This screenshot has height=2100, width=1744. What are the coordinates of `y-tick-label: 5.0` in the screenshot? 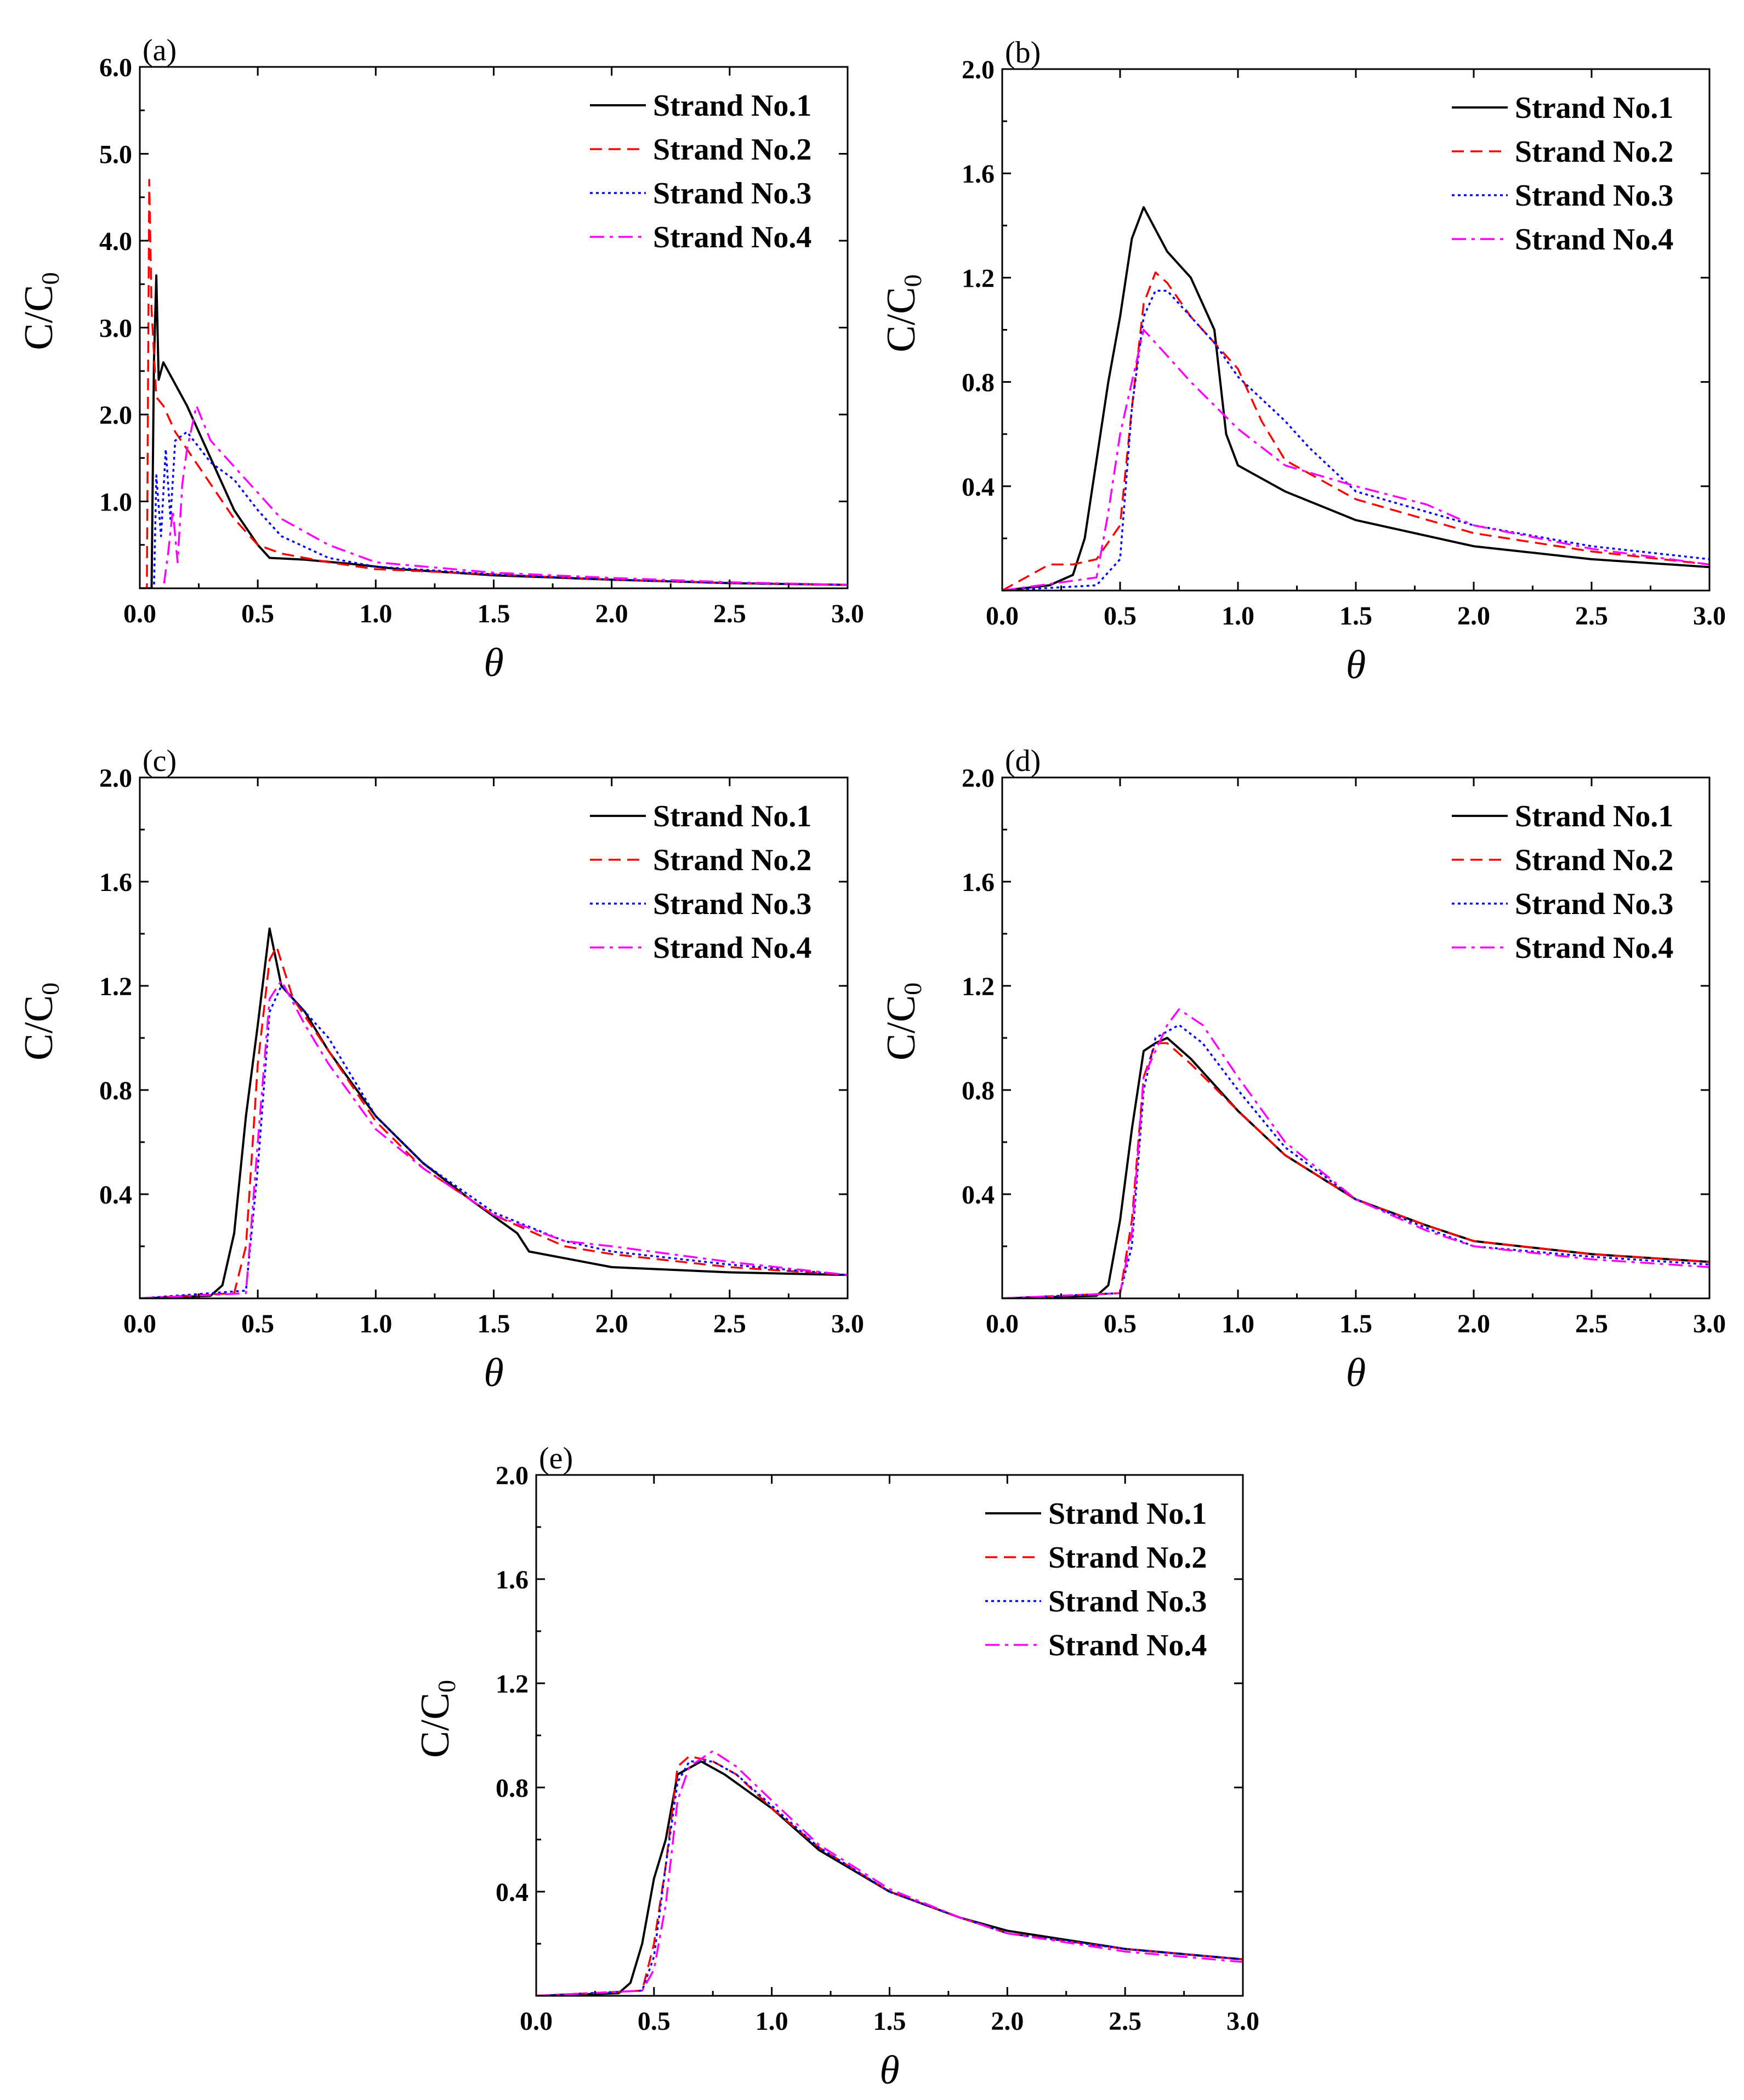 It's located at (116, 154).